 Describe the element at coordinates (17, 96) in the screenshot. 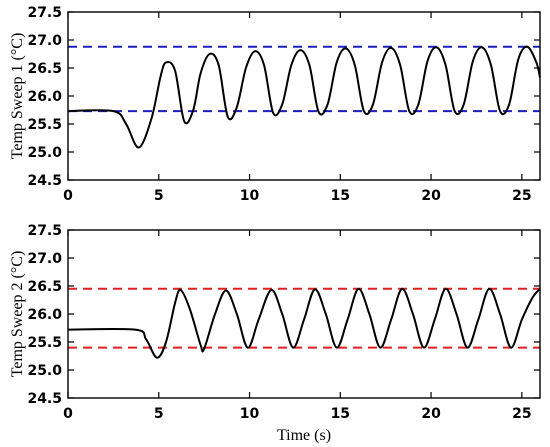

I see `y-axis-title: Temp Sweep 1 (°C)` at that location.